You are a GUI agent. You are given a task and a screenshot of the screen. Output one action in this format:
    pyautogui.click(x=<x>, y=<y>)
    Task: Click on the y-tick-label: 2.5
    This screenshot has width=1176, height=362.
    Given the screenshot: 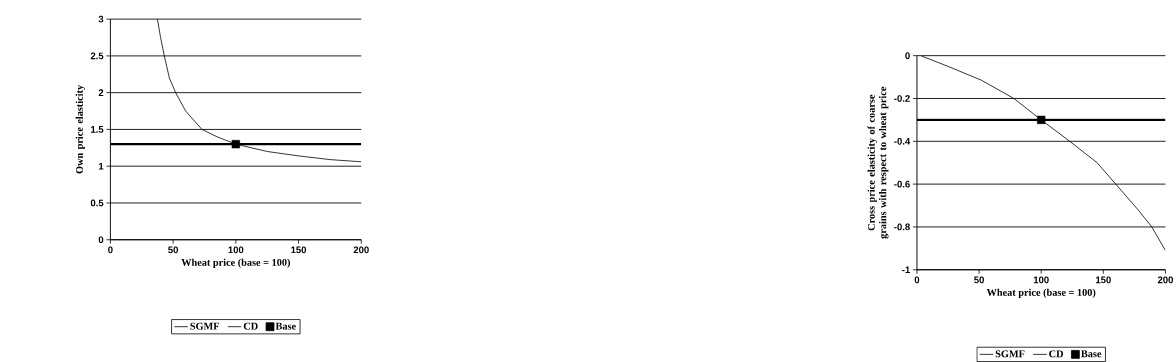 What is the action you would take?
    pyautogui.click(x=97, y=56)
    